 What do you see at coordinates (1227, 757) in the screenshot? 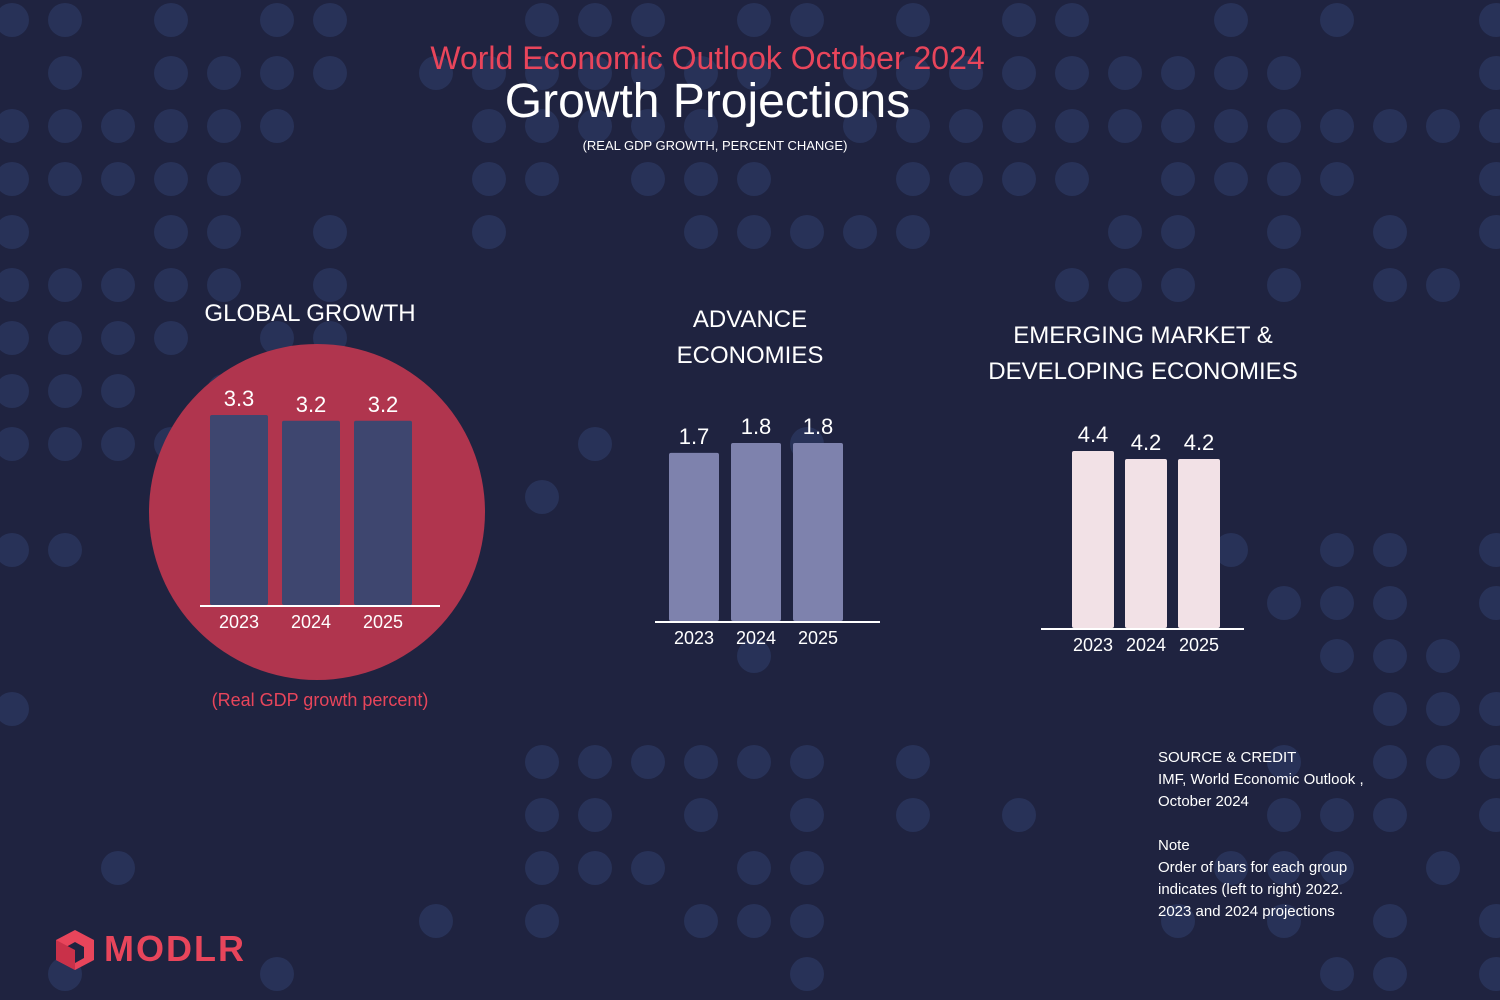
I see `source-credit-heading: SOURCE & CREDIT` at bounding box center [1227, 757].